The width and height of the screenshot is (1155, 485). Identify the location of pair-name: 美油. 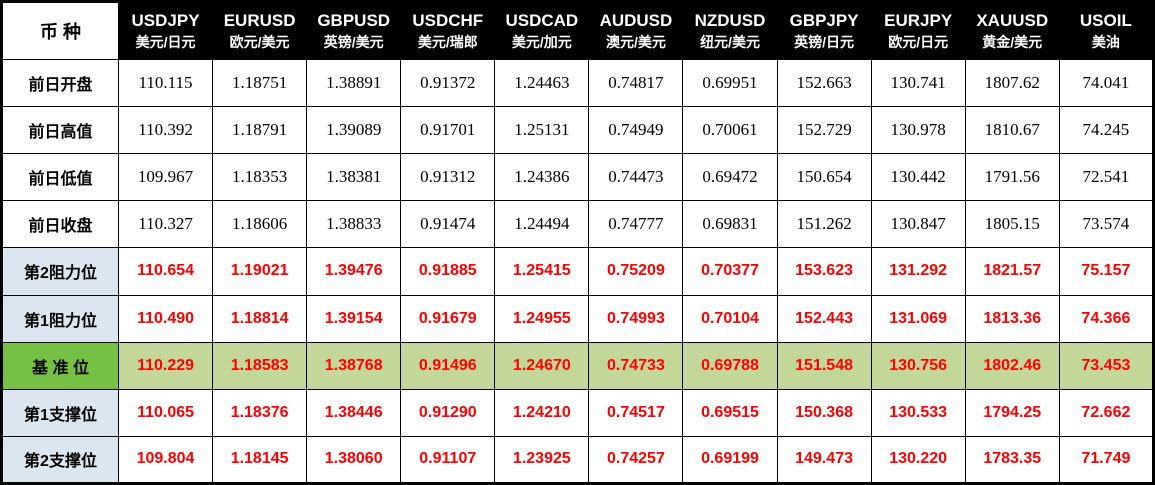
(1105, 42).